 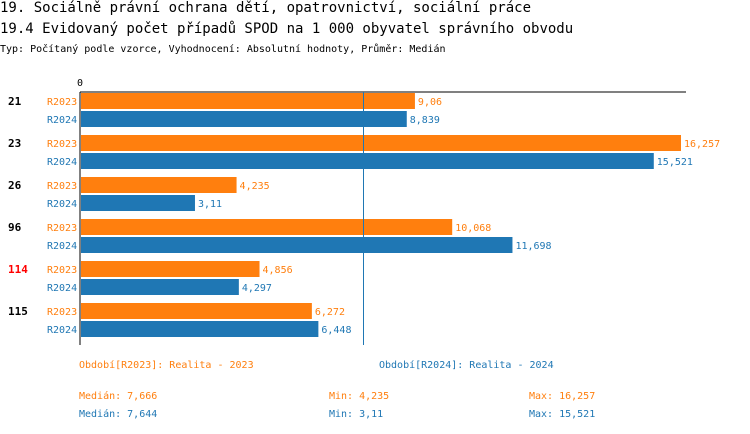 I want to click on stat-r2023-median: Medián: 7,666, so click(x=118, y=396).